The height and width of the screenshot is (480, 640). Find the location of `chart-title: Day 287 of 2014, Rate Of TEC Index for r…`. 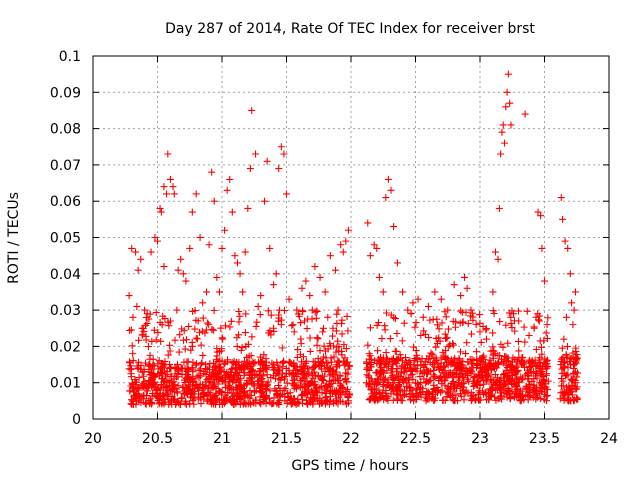

chart-title: Day 287 of 2014, Rate Of TEC Index for r… is located at coordinates (350, 29).